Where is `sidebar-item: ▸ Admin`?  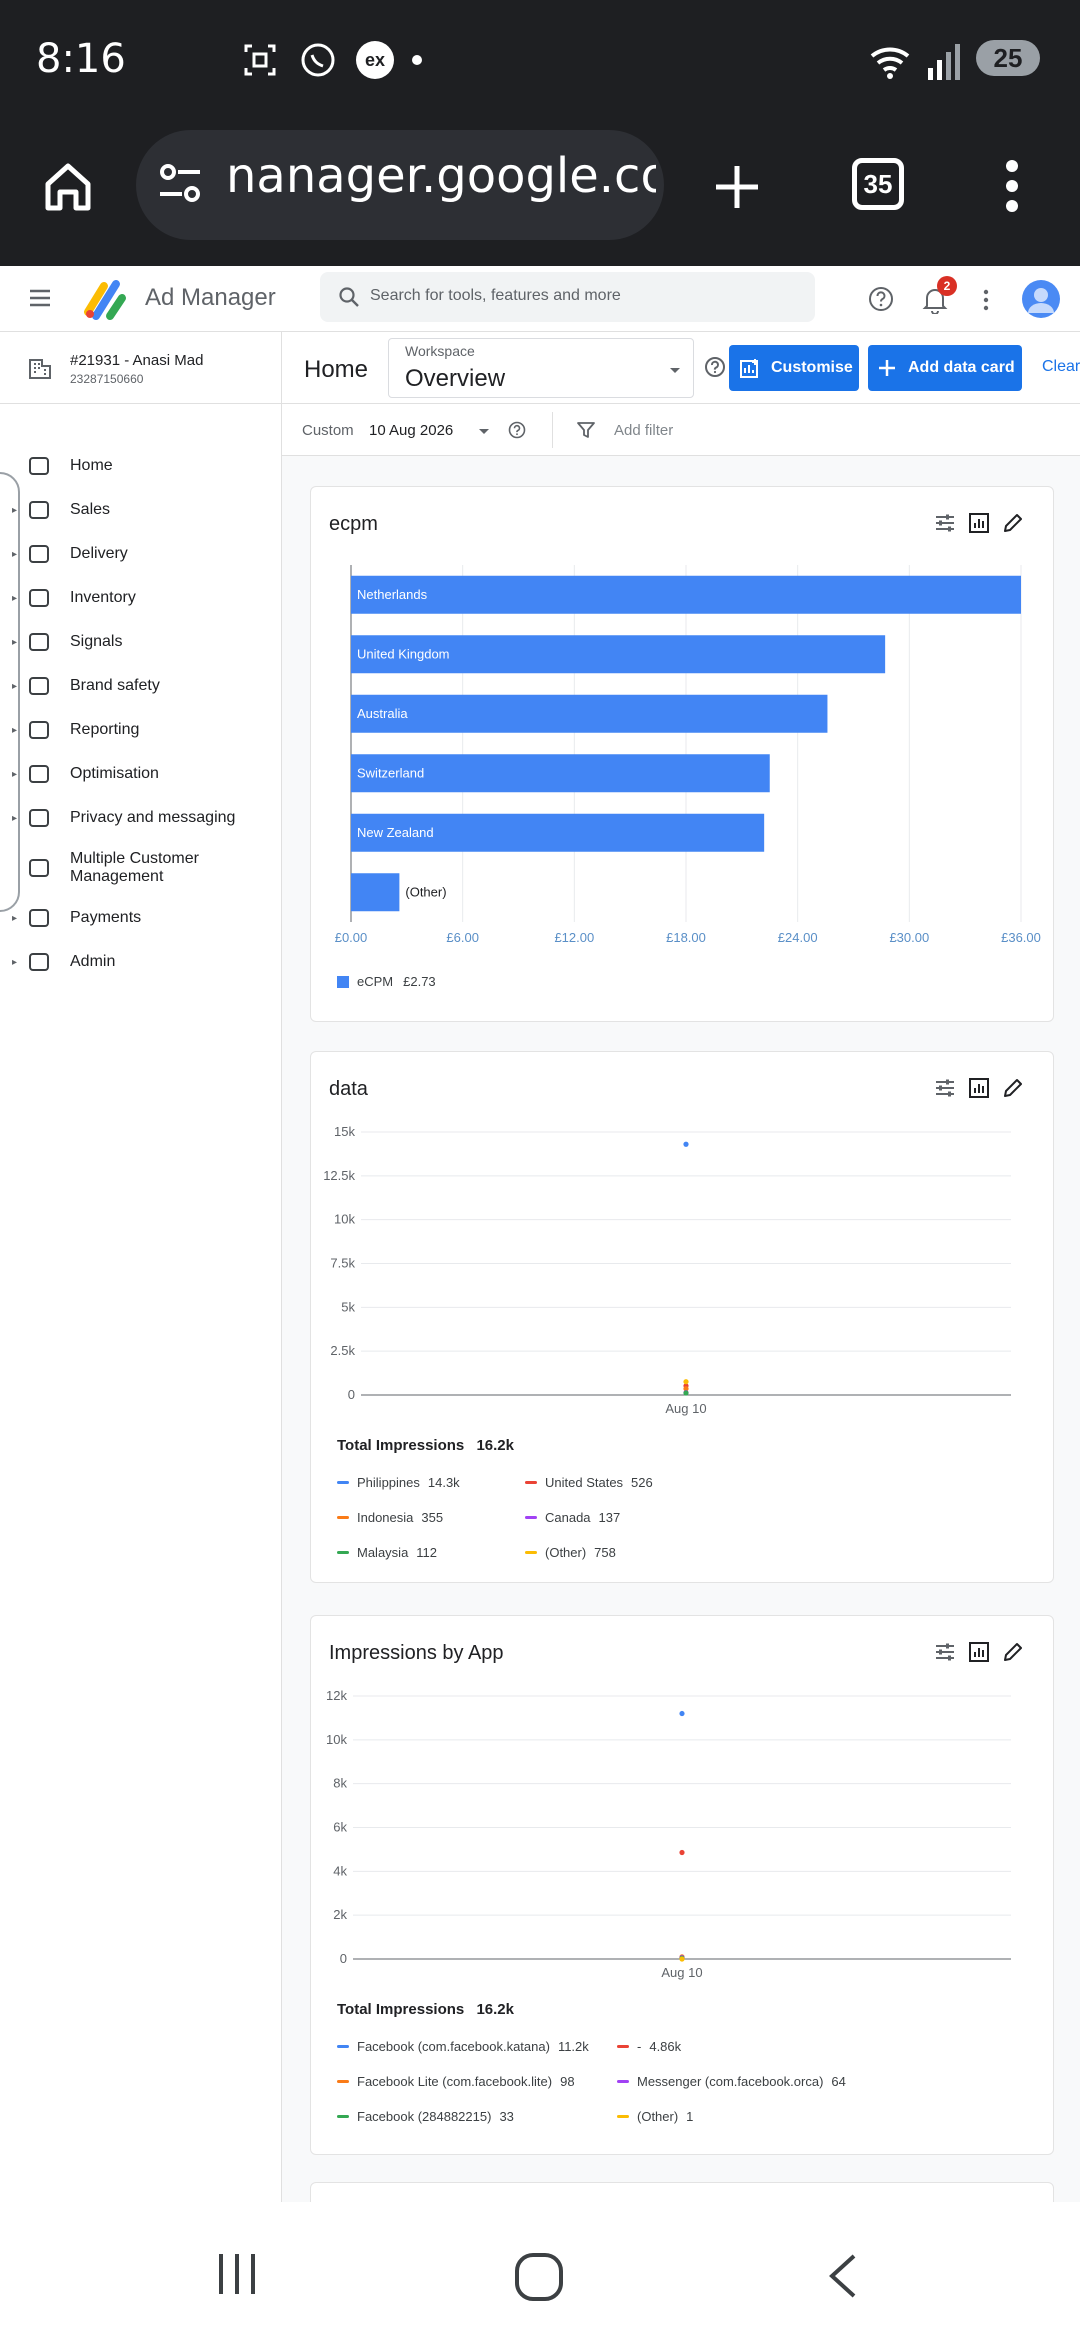
sidebar-item: ▸ Admin is located at coordinates (141, 962).